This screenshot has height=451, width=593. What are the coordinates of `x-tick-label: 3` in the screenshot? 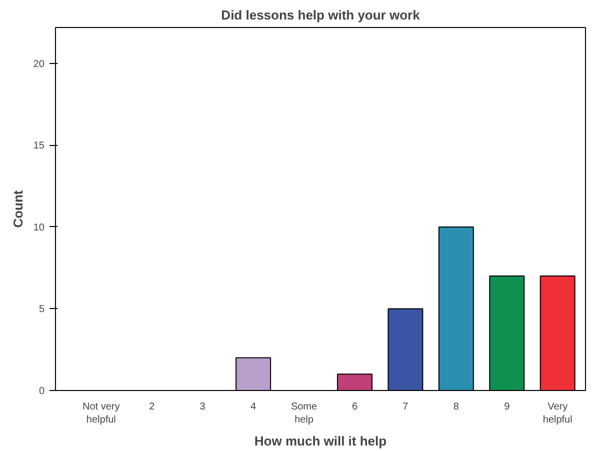 It's located at (203, 407).